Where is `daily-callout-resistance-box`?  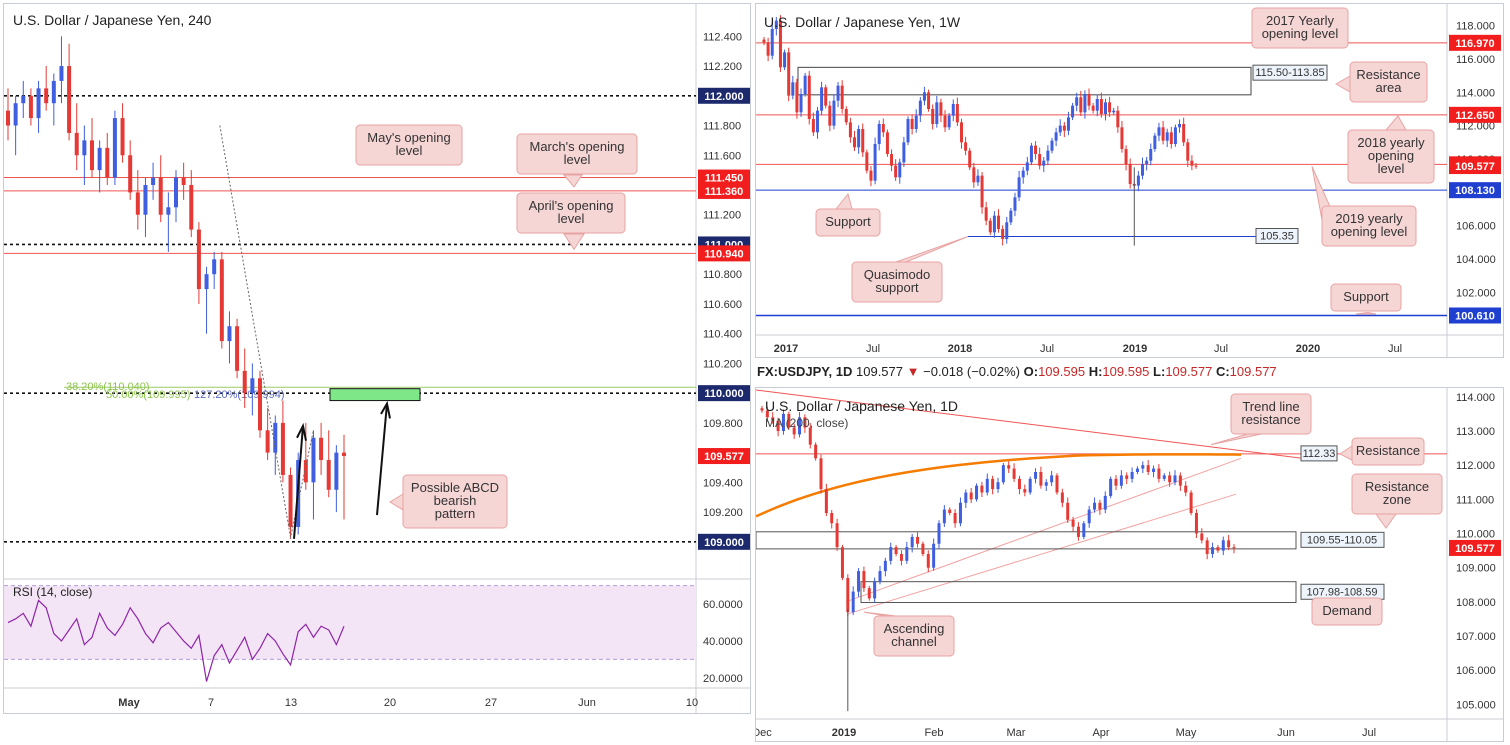
daily-callout-resistance-box is located at coordinates (1388, 451).